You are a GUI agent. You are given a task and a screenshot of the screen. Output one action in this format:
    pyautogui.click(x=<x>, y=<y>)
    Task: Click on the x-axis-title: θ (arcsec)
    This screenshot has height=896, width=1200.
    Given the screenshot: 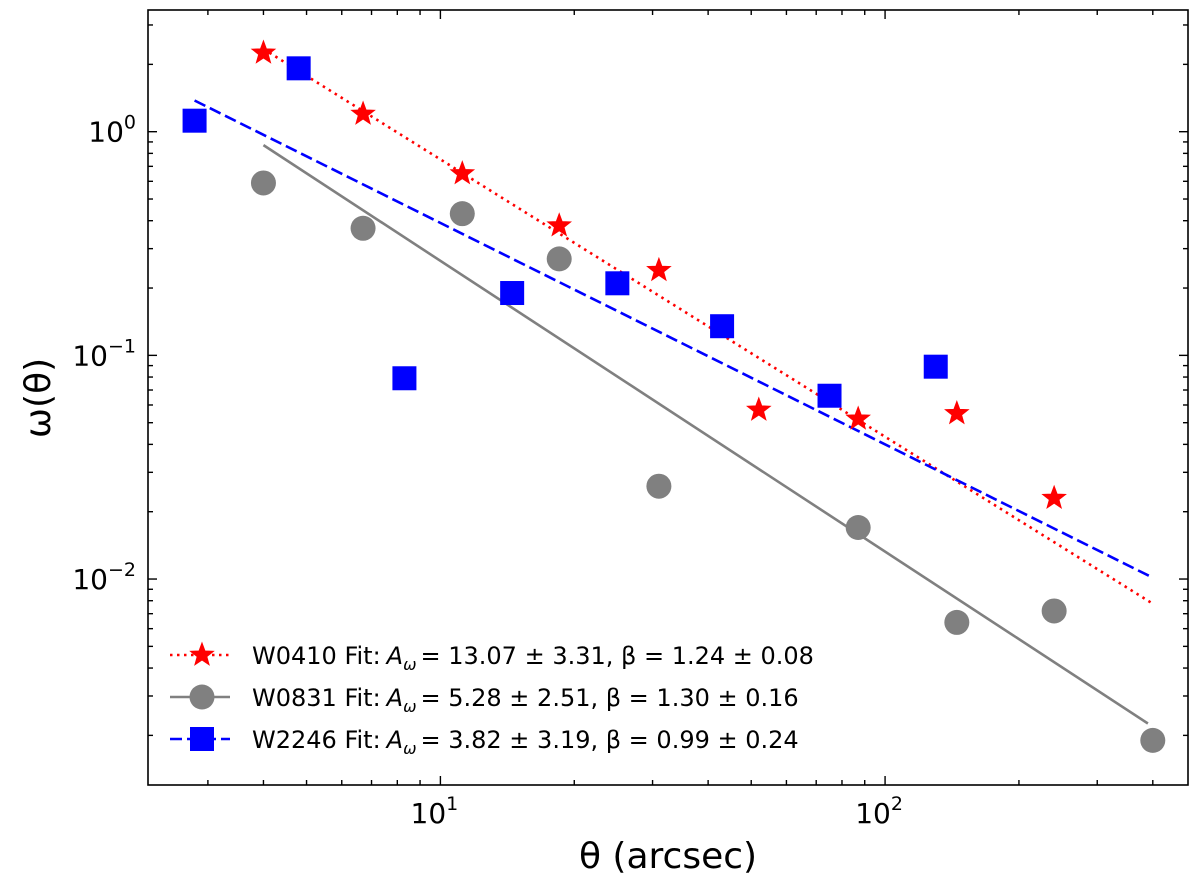 What is the action you would take?
    pyautogui.click(x=668, y=856)
    